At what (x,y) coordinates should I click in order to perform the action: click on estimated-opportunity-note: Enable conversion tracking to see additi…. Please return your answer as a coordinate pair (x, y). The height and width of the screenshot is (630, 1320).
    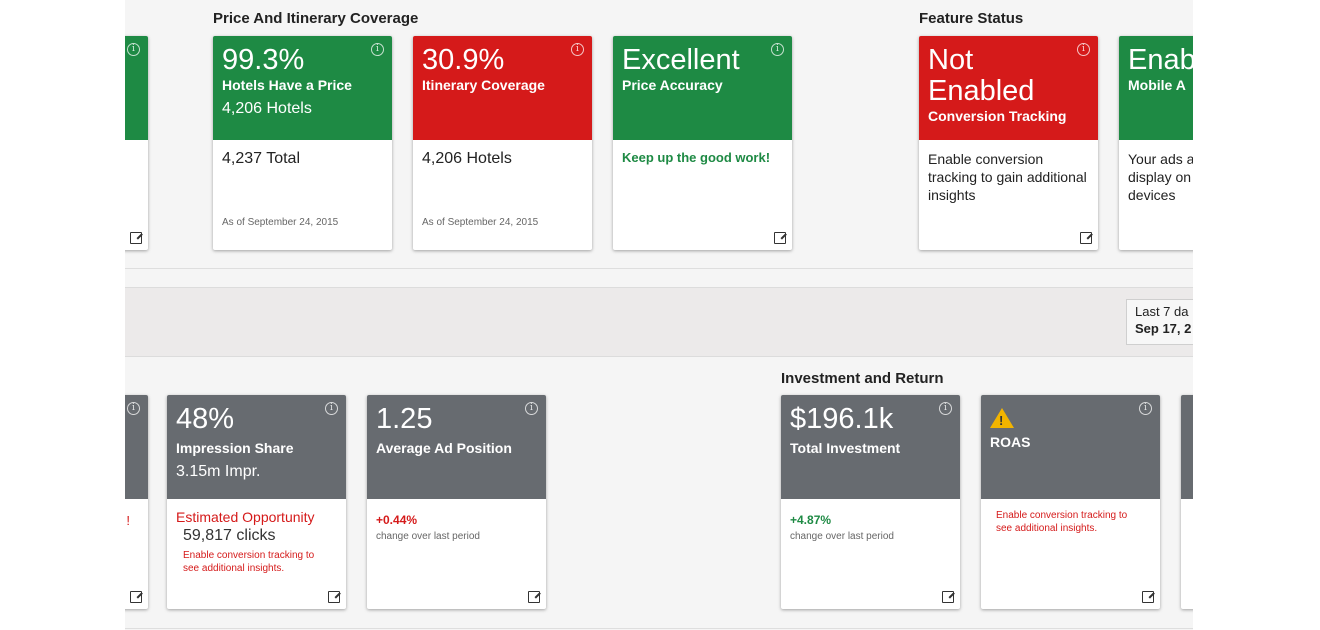
    Looking at the image, I should click on (249, 562).